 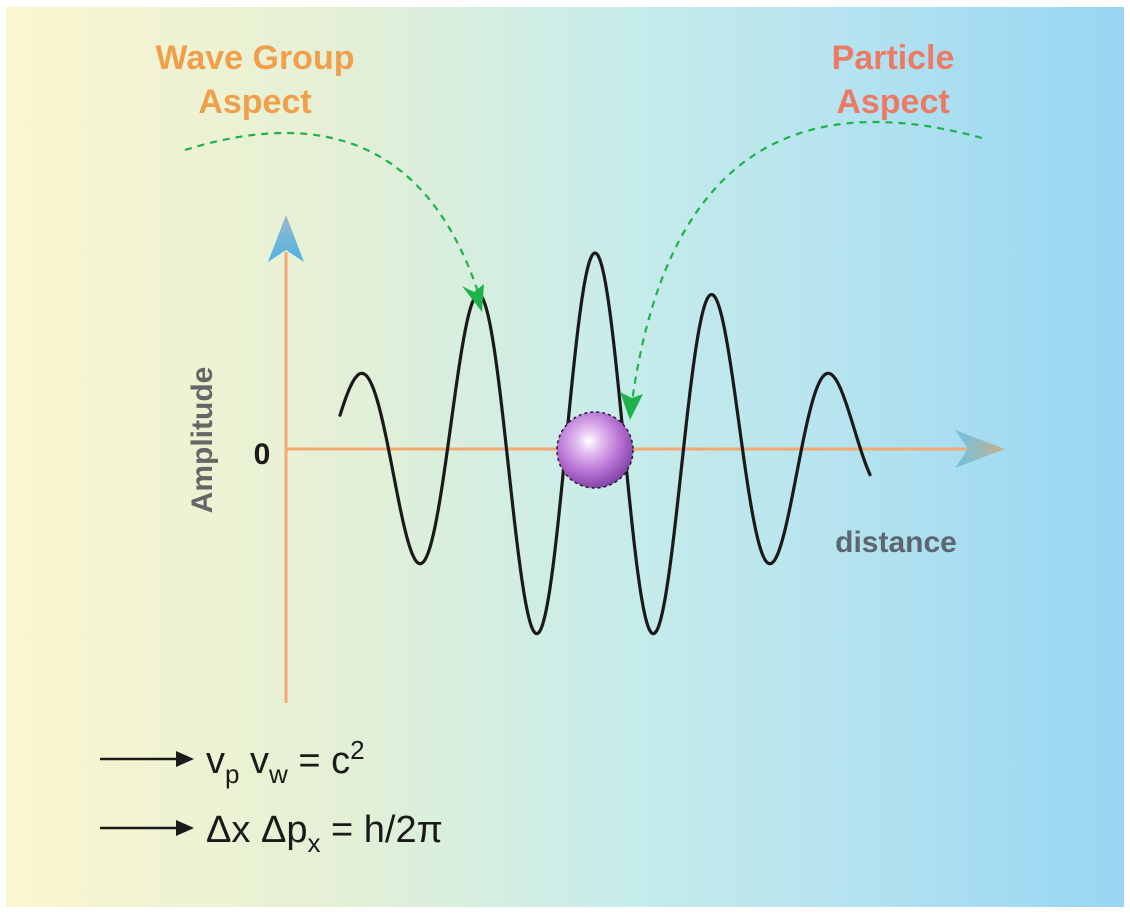 What do you see at coordinates (892, 102) in the screenshot?
I see `particle-label-line2: Aspect` at bounding box center [892, 102].